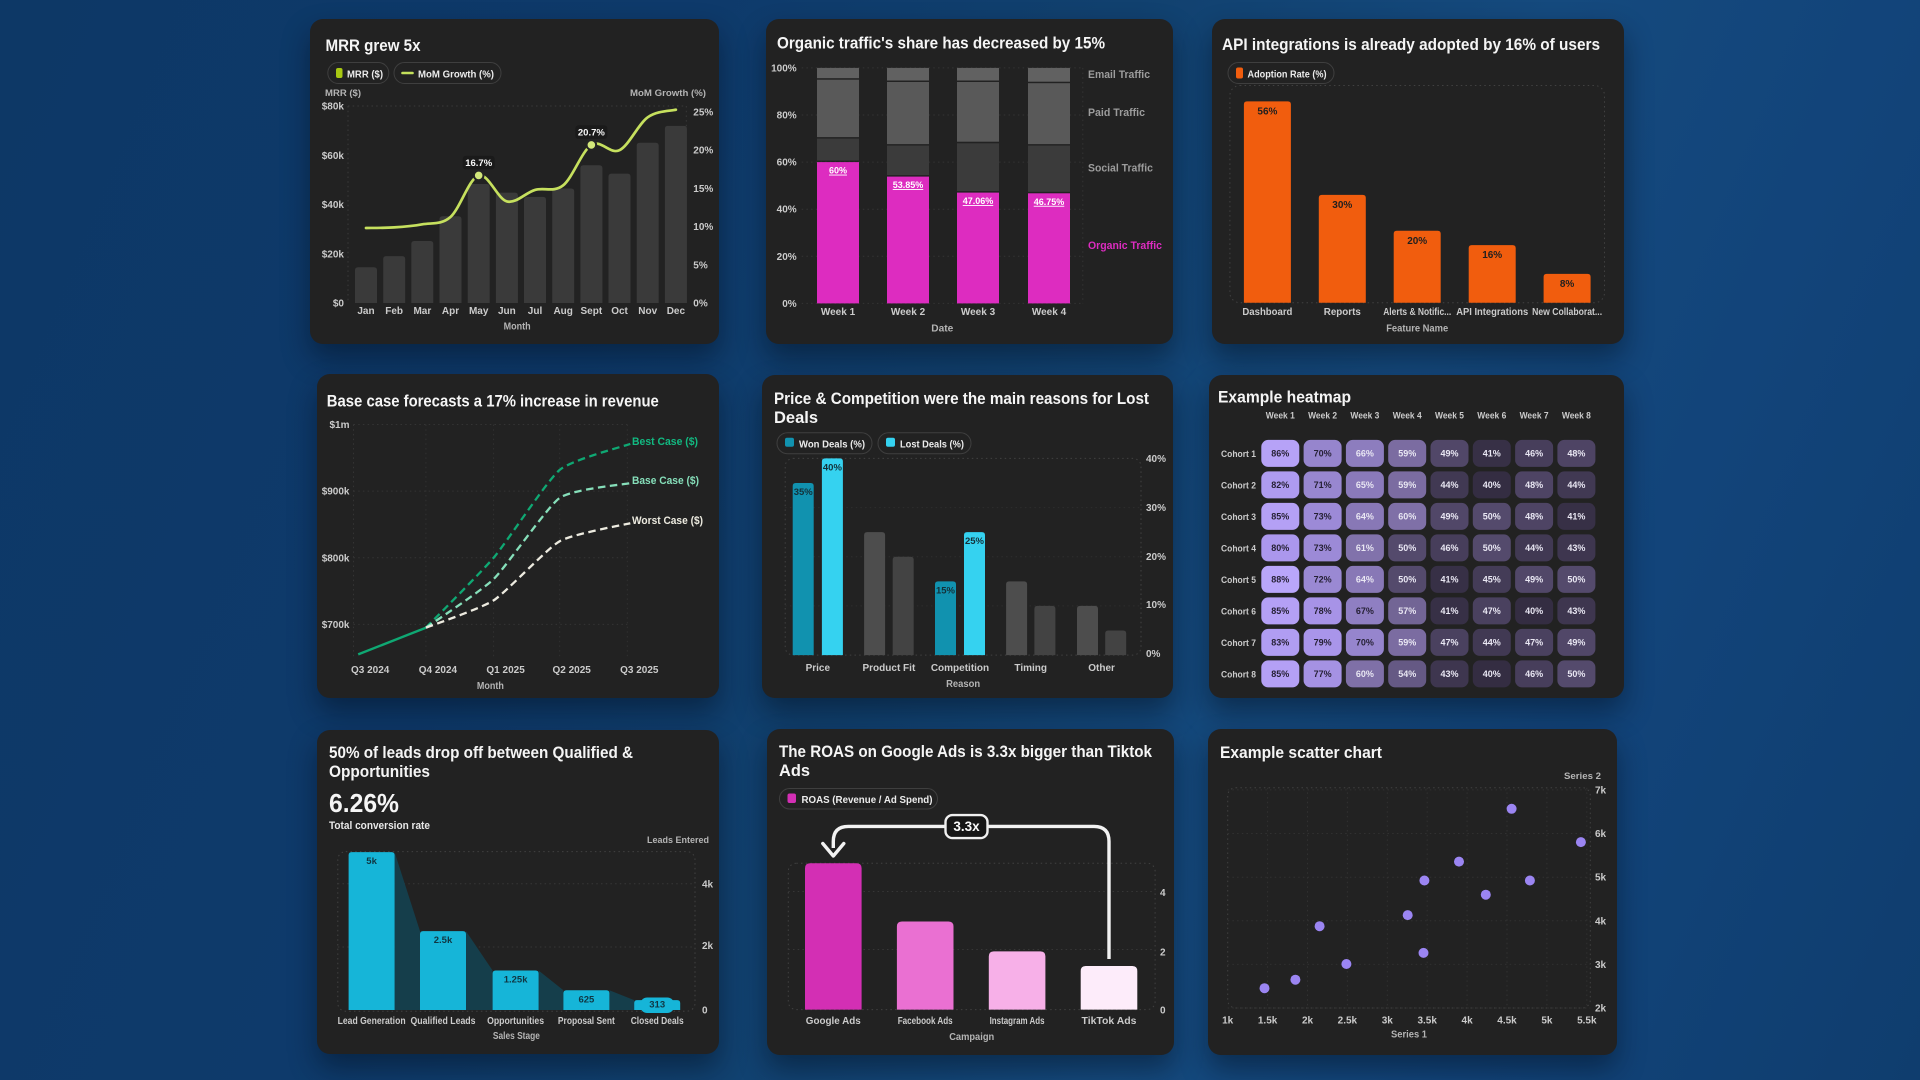  Describe the element at coordinates (333, 156) in the screenshot. I see `svg-text: $60k` at that location.